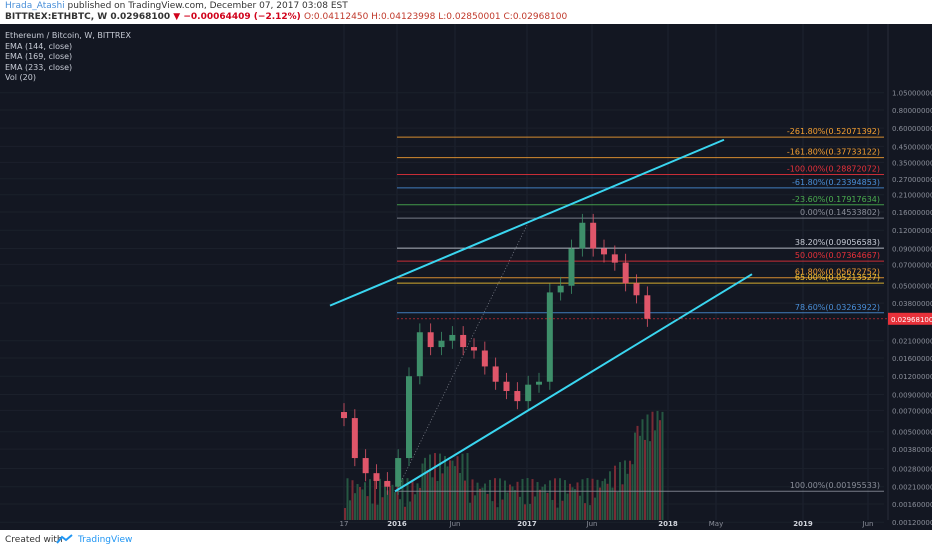 This screenshot has width=932, height=550. What do you see at coordinates (140, 17) in the screenshot?
I see `current-price: 0.02968100` at bounding box center [140, 17].